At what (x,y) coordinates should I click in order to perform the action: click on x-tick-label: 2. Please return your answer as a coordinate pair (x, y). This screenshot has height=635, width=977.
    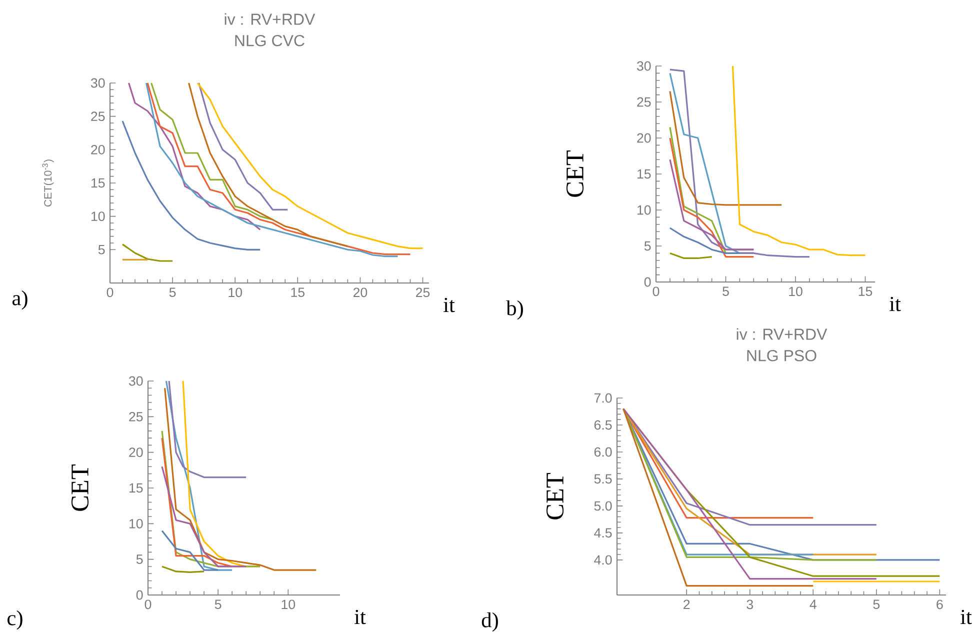
    Looking at the image, I should click on (687, 605).